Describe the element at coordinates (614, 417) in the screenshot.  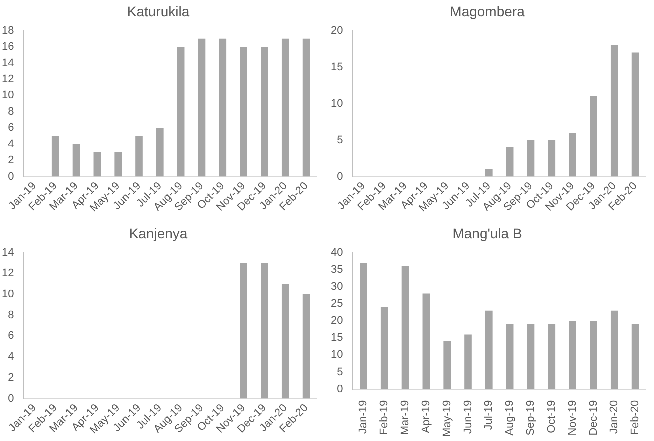
I see `x-tick-label: Jan-20` at that location.